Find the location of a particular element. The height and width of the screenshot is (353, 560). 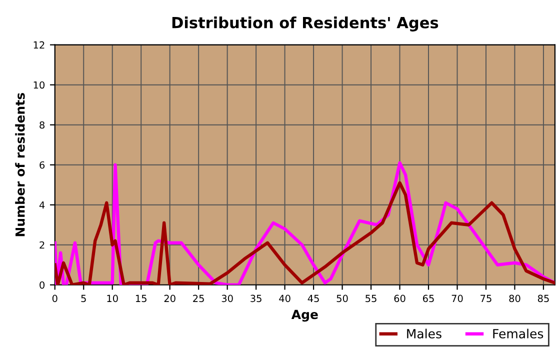

y-tick-label: 0 is located at coordinates (42, 285).